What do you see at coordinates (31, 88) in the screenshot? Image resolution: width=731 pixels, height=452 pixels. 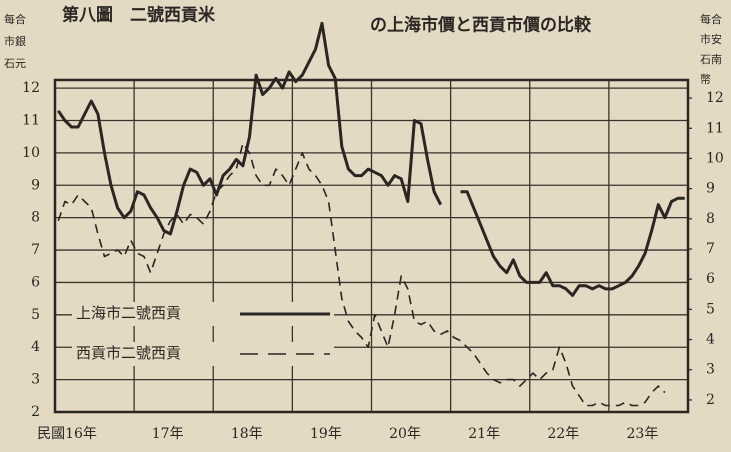 I see `y-tick-label: 12` at bounding box center [31, 88].